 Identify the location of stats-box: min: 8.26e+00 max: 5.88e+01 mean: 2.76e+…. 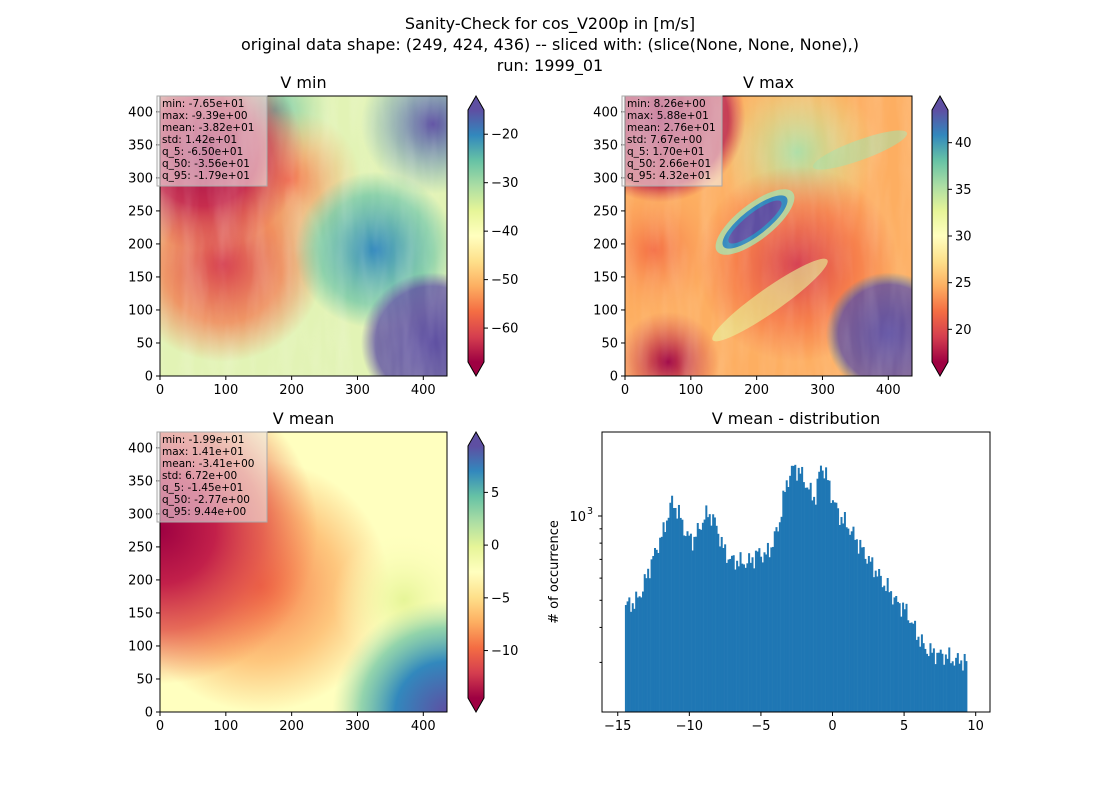
(672, 141).